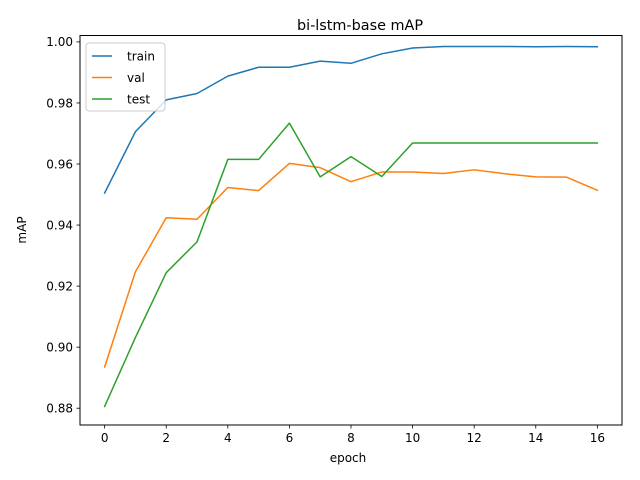 This screenshot has width=640, height=480. Describe the element at coordinates (597, 438) in the screenshot. I see `x-tick-label: 16` at that location.